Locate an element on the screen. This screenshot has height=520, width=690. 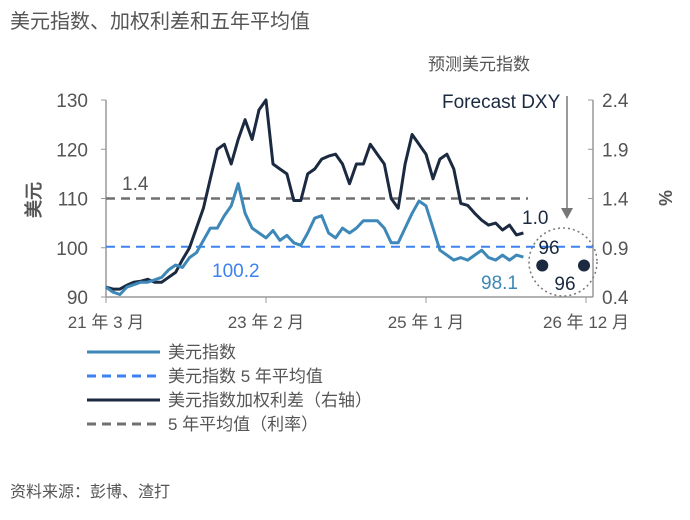
x-tick-label: 25 年 1 月 is located at coordinates (426, 322).